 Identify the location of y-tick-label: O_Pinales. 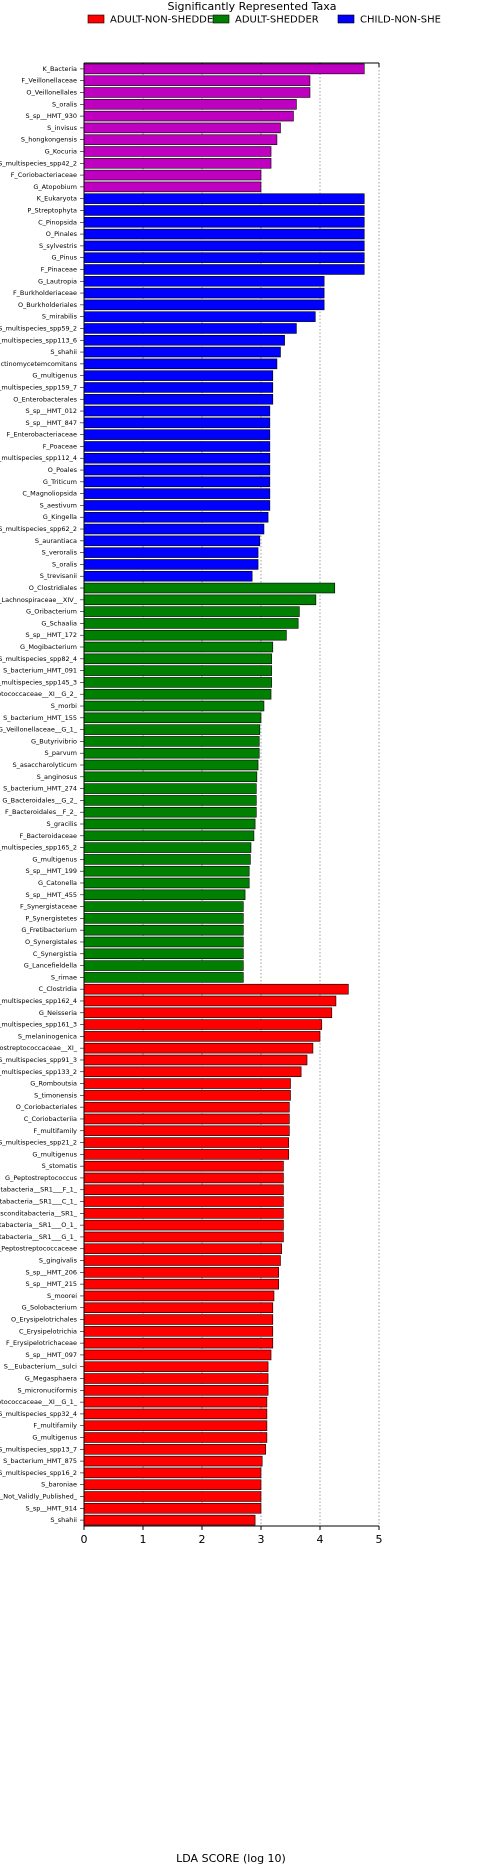
(62, 234).